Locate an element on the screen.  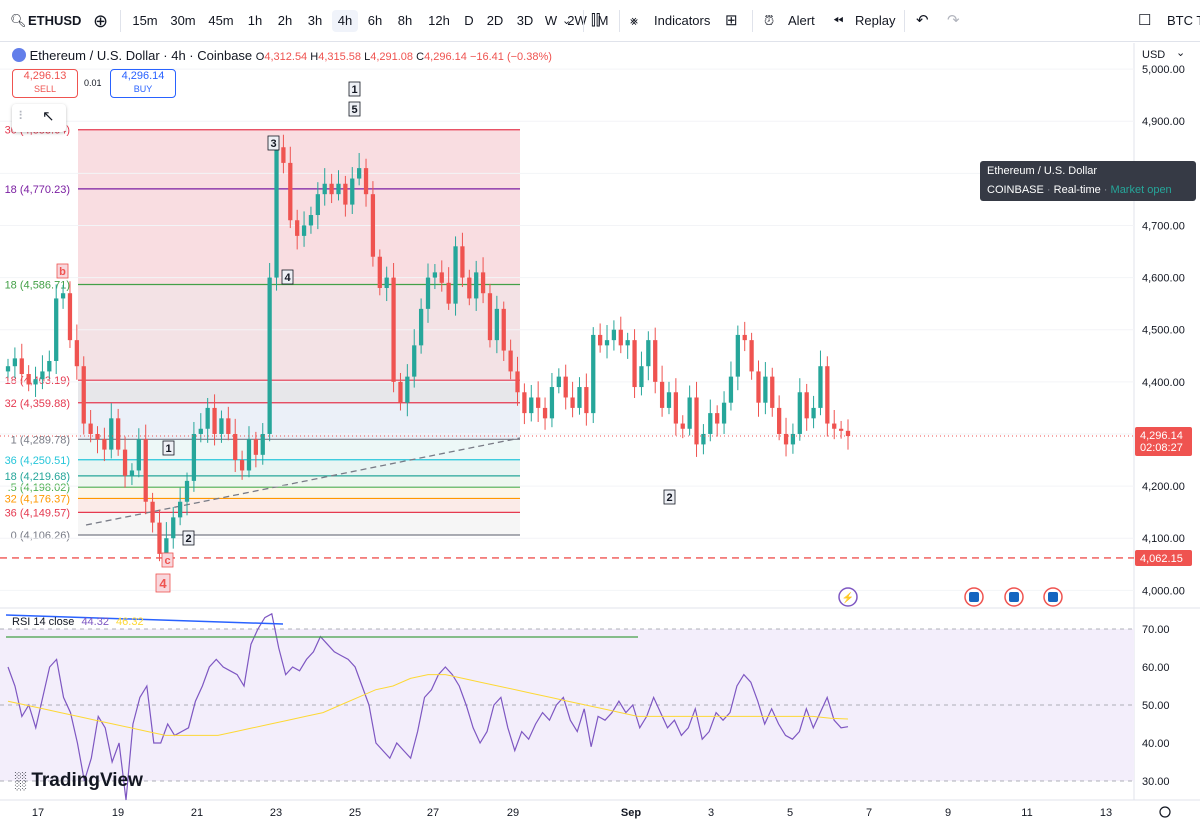
layout-grid-icon: ⊞ is located at coordinates (731, 20).